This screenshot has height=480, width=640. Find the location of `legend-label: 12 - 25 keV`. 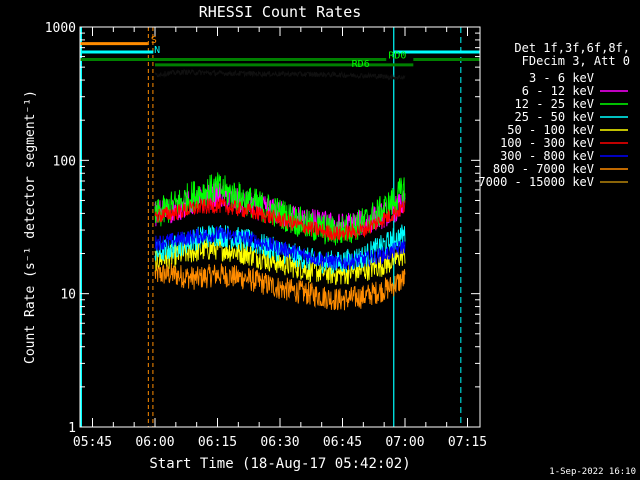

legend-label: 12 - 25 keV is located at coordinates (554, 104).